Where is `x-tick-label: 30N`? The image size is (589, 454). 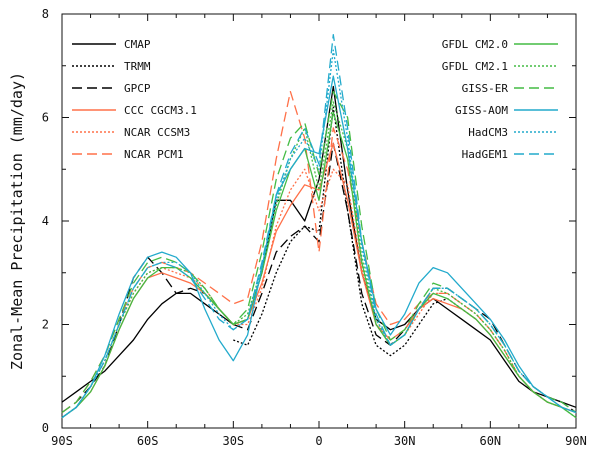 x-tick-label: 30N is located at coordinates (405, 441).